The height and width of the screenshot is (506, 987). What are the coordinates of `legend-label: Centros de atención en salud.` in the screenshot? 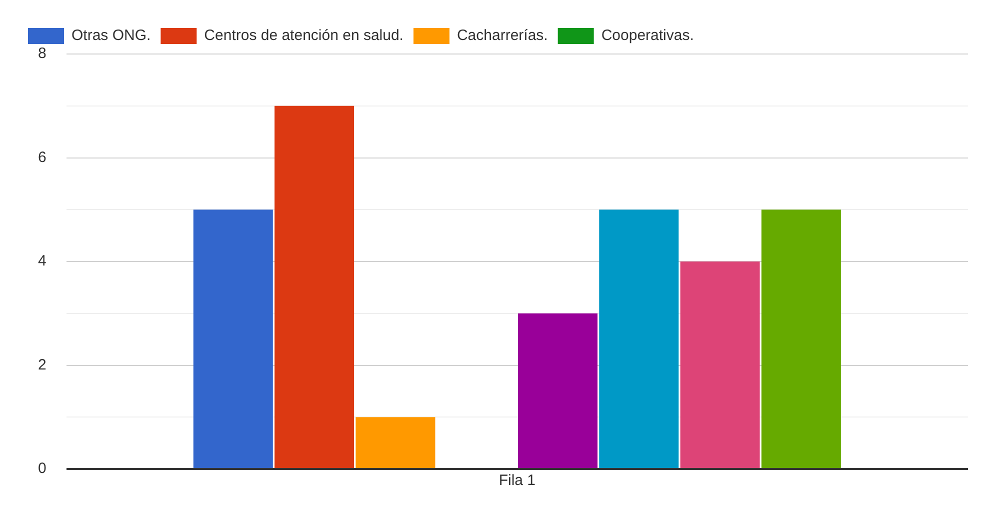 It's located at (304, 35).